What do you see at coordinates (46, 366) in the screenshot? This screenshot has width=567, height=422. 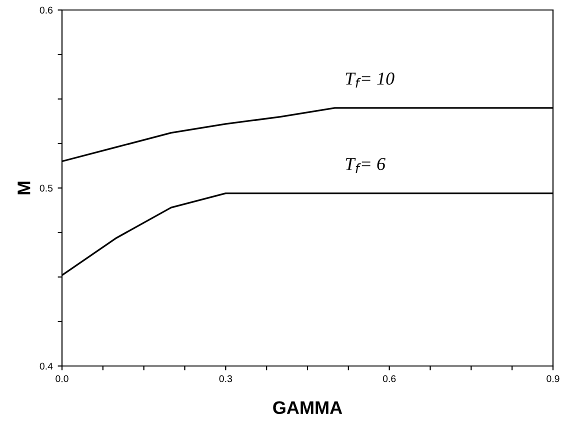 I see `y-tick-label: 0.4` at bounding box center [46, 366].